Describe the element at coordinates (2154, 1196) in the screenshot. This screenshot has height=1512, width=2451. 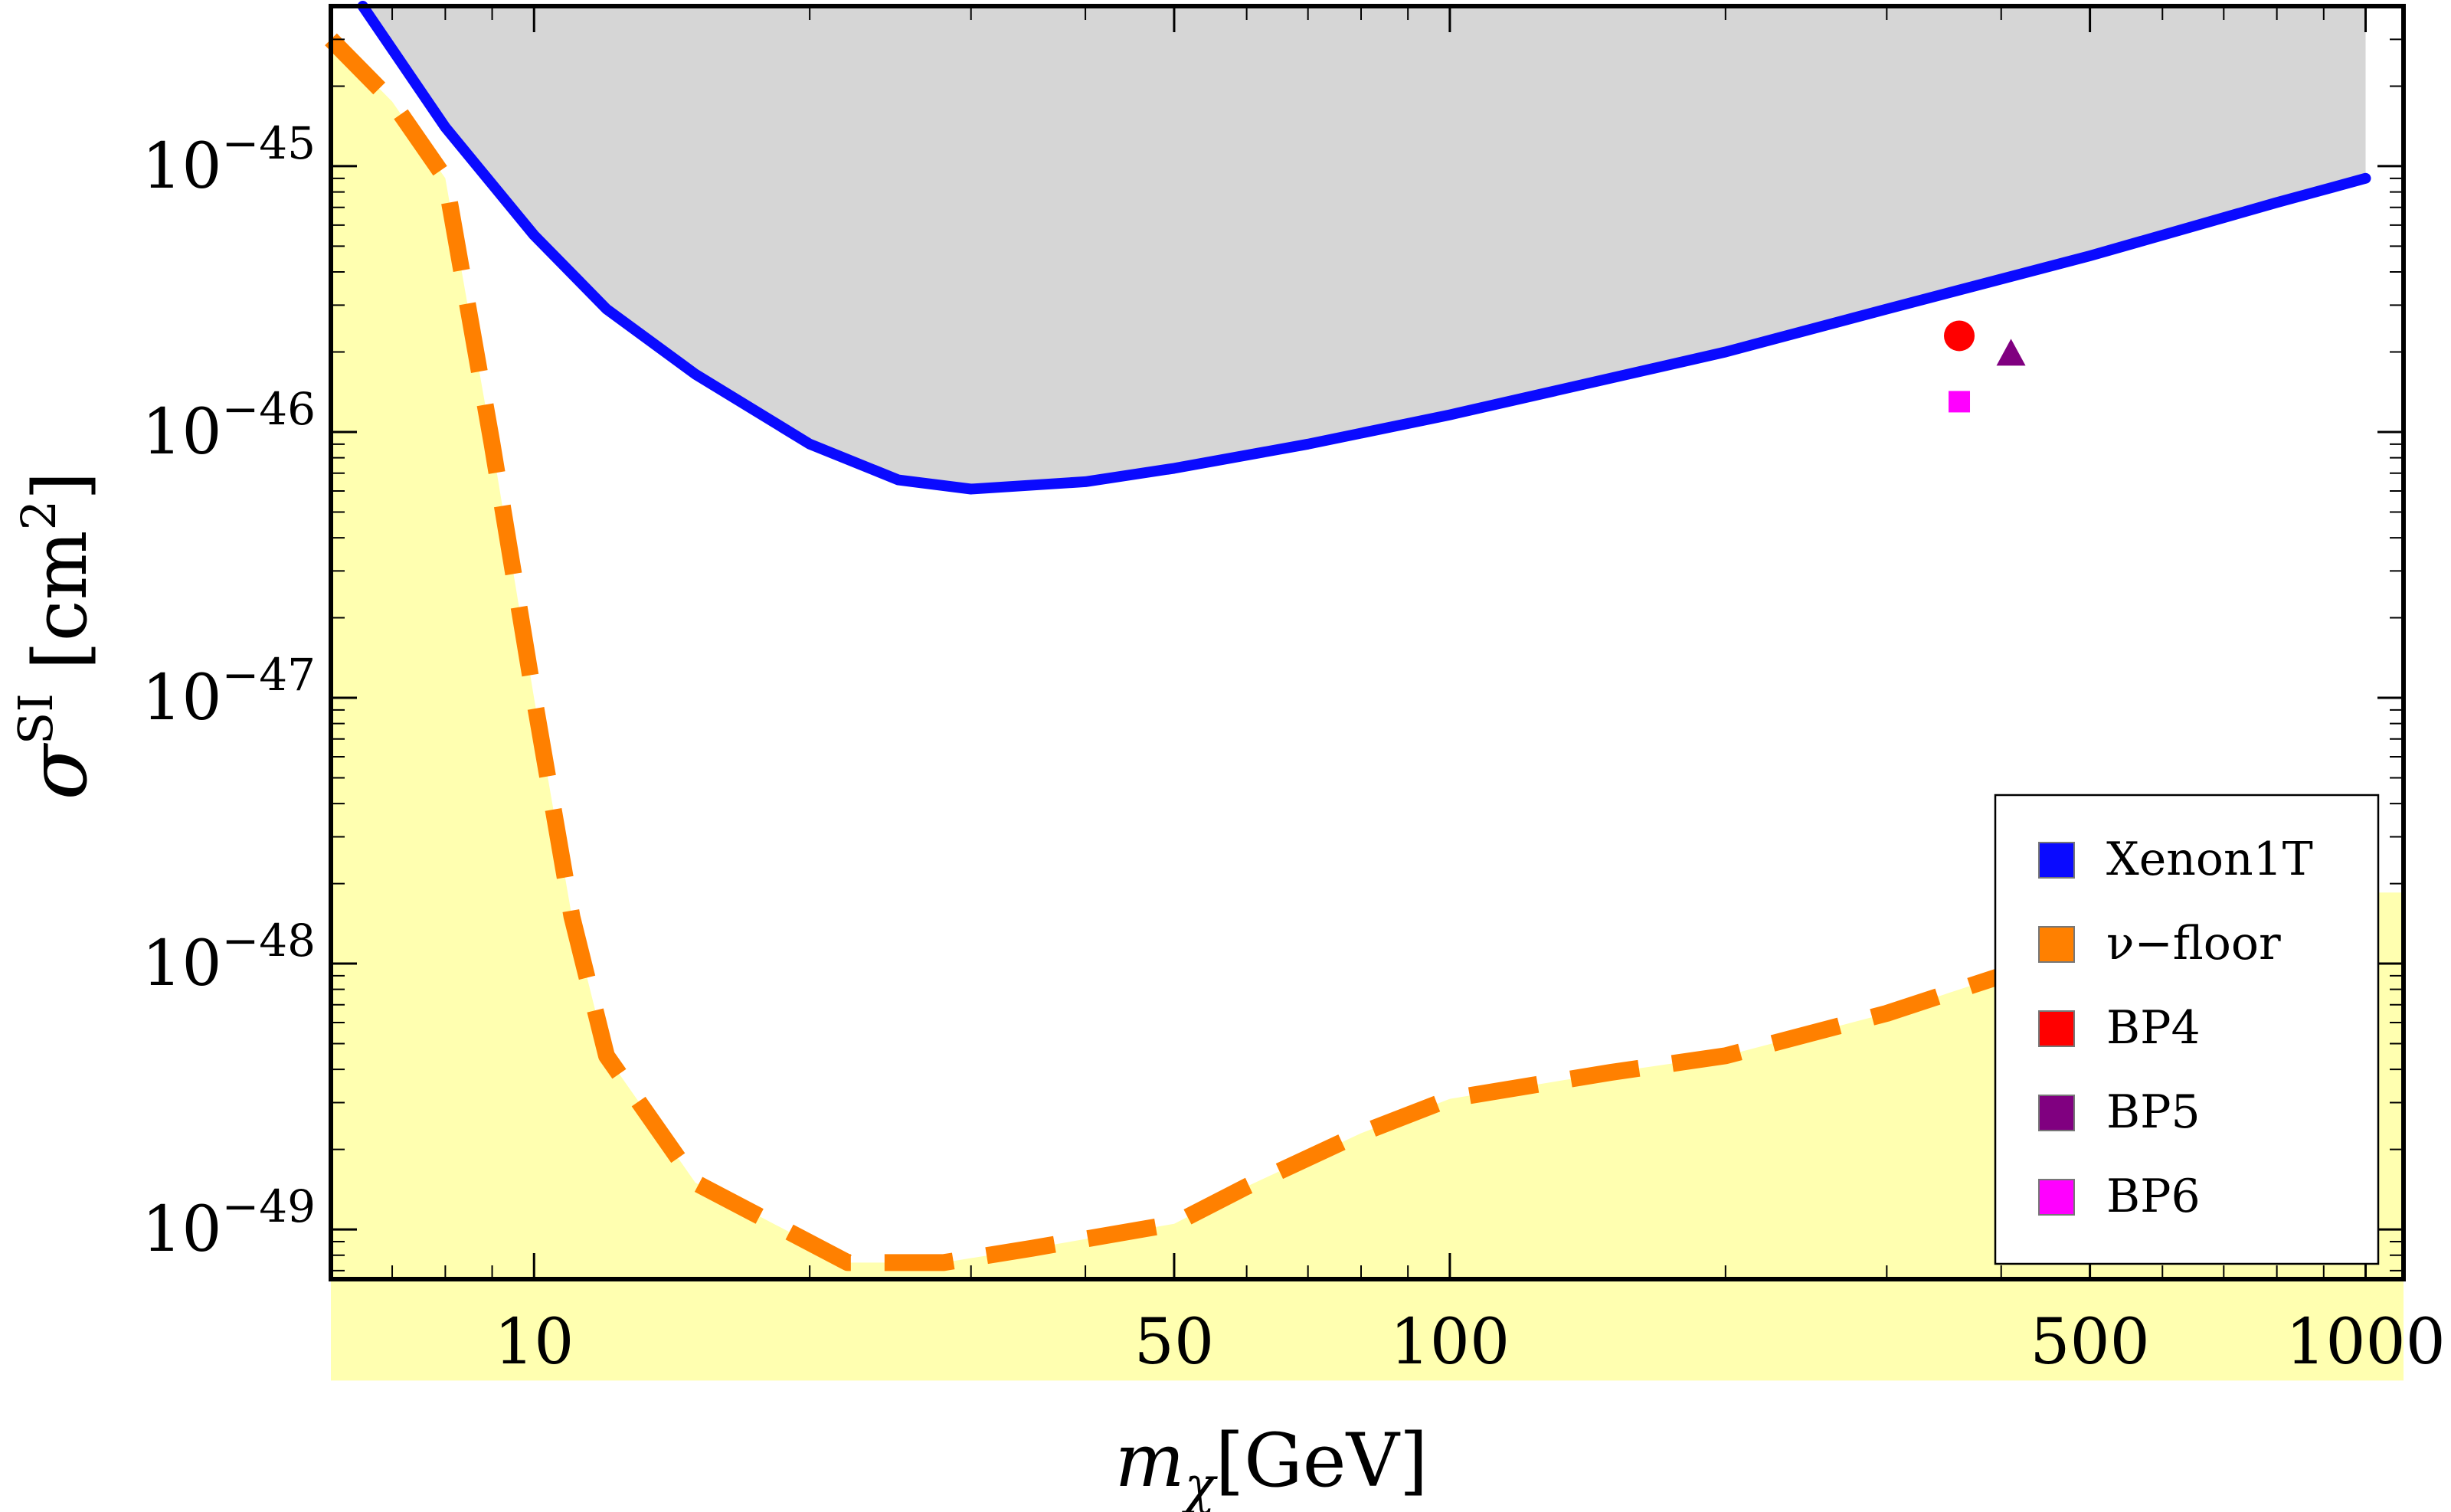
I see `legend-label: BP6` at that location.